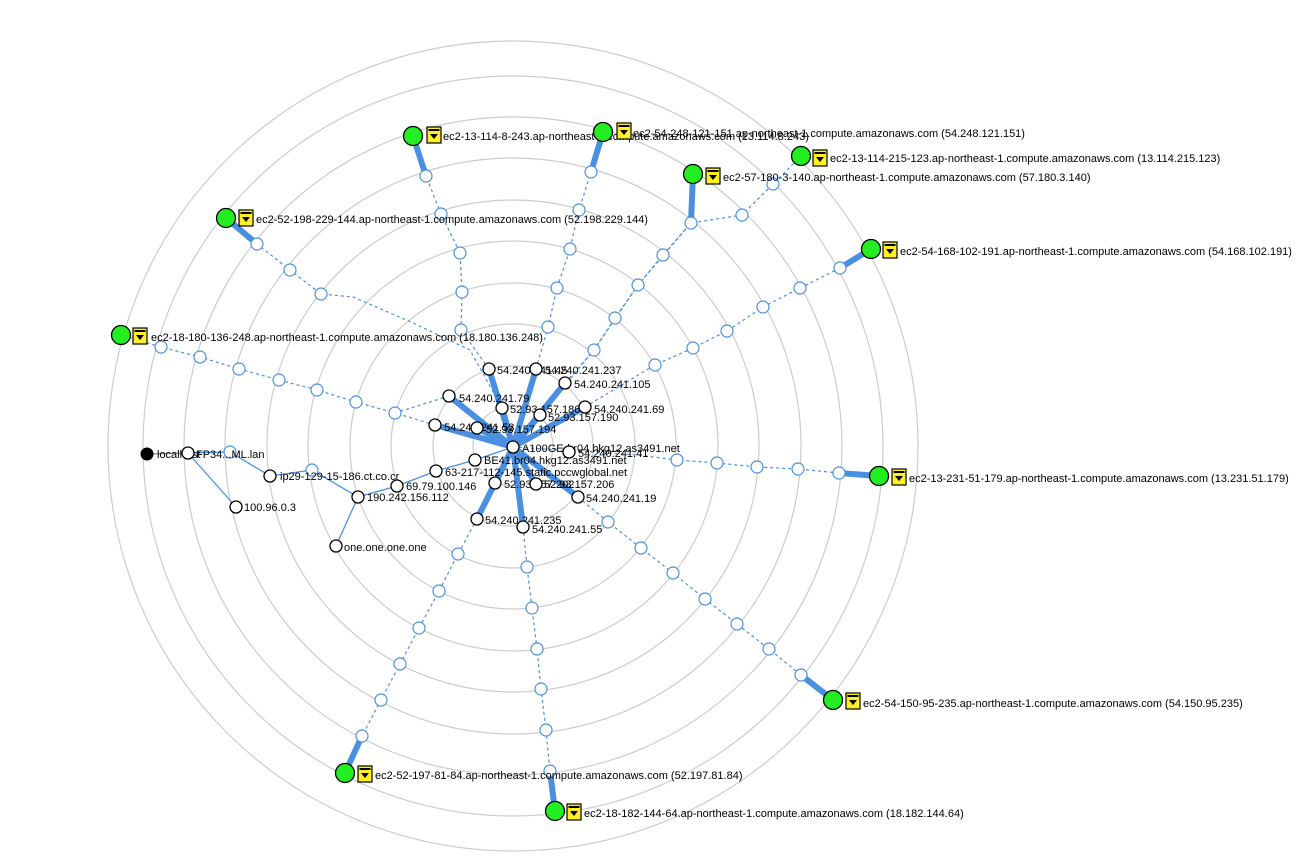 This screenshot has width=1309, height=867. I want to click on router-hop: 52.93.157.194, so click(513, 428).